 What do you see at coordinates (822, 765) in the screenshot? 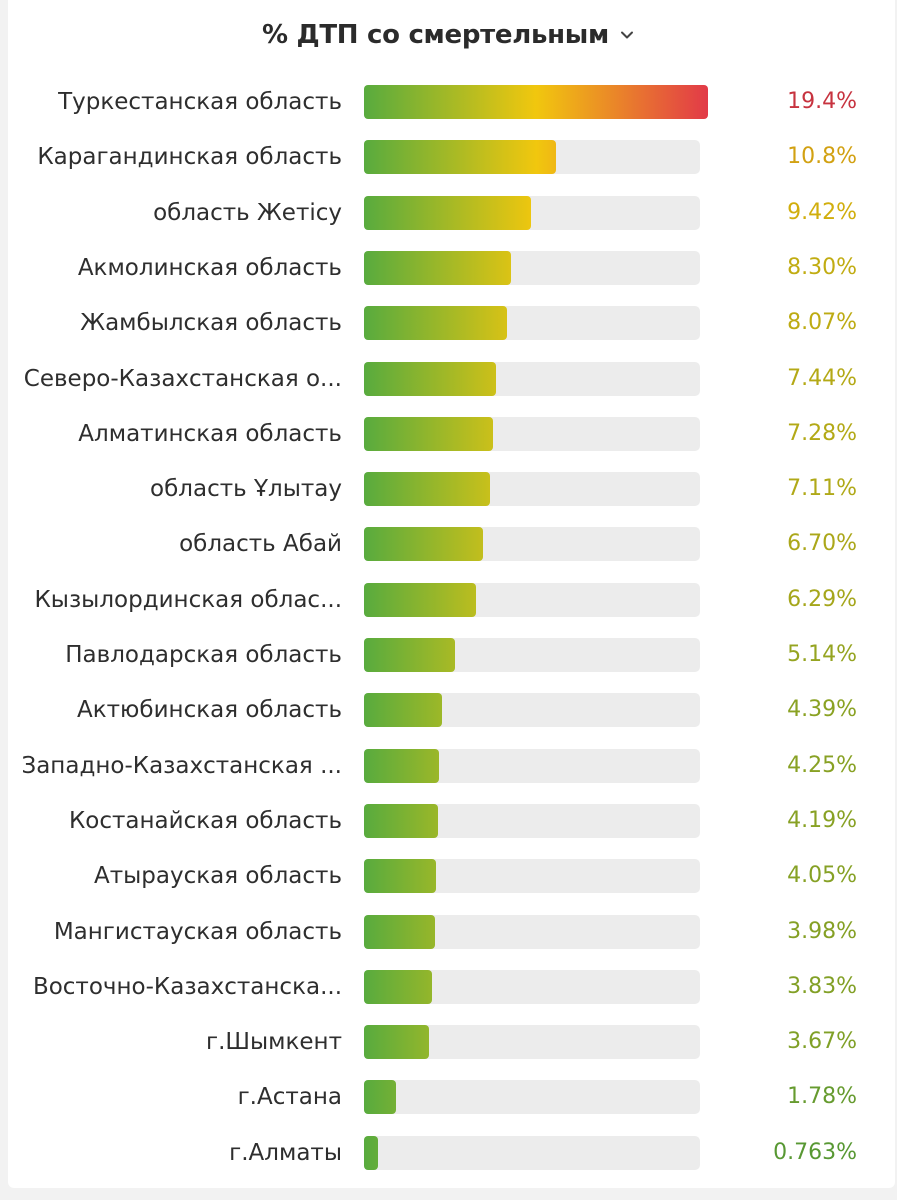
I see `value-label: 4.25%` at bounding box center [822, 765].